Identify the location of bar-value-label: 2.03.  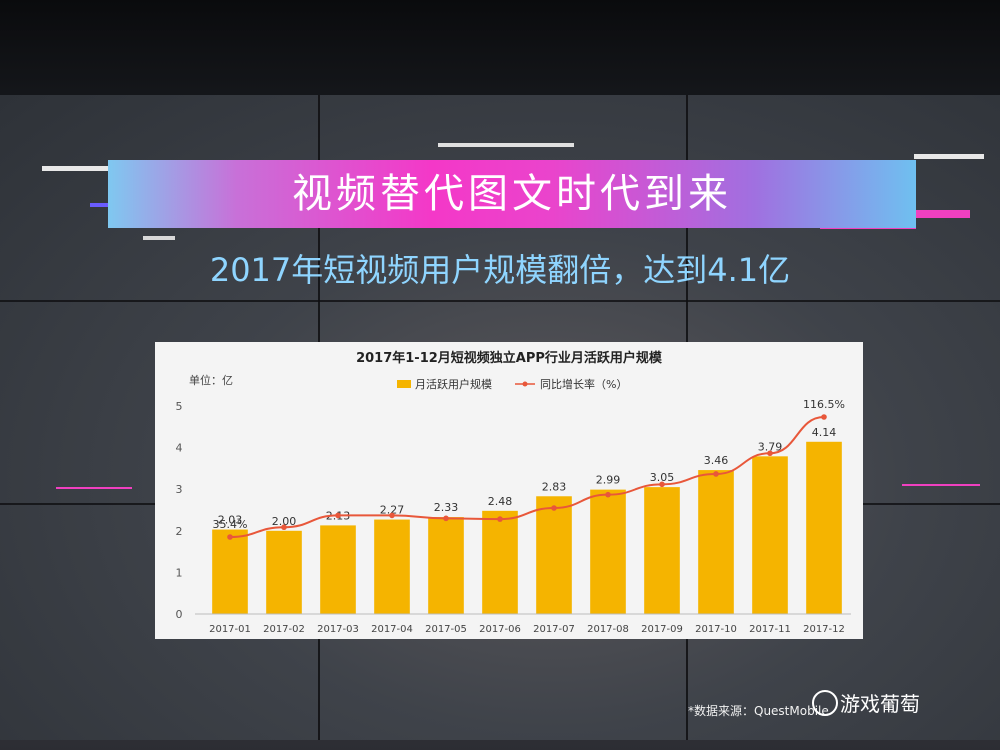
(230, 520).